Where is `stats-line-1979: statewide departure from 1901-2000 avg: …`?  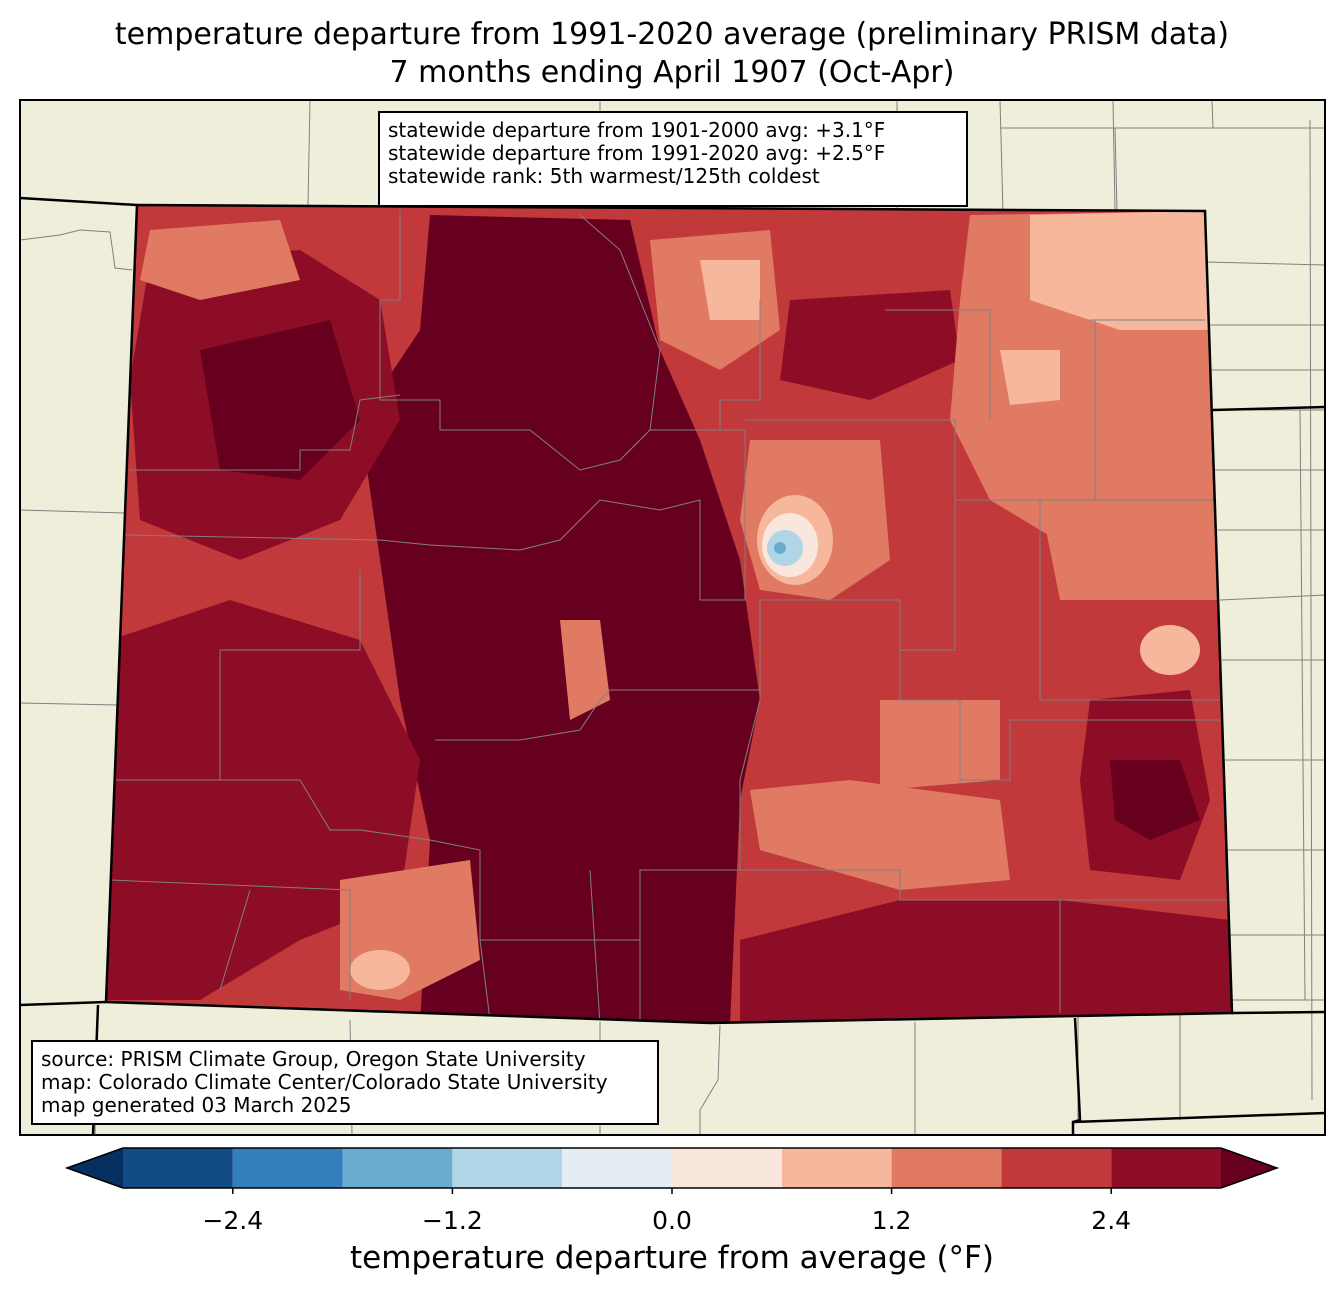
stats-line-1979: statewide departure from 1901-2000 avg: … is located at coordinates (637, 130).